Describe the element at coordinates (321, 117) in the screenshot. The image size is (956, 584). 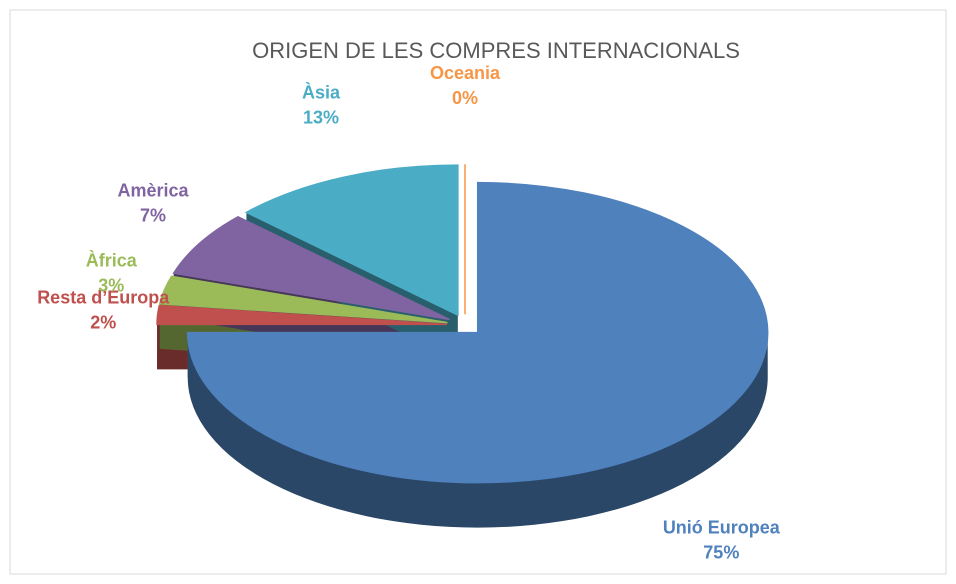
I see `data-label-value: 13%` at that location.